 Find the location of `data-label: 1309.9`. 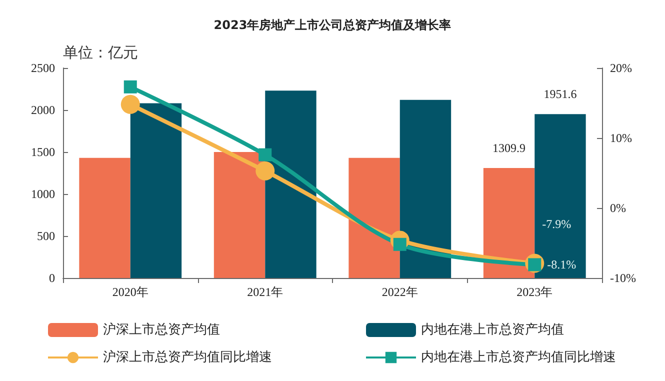

data-label: 1309.9 is located at coordinates (509, 147).